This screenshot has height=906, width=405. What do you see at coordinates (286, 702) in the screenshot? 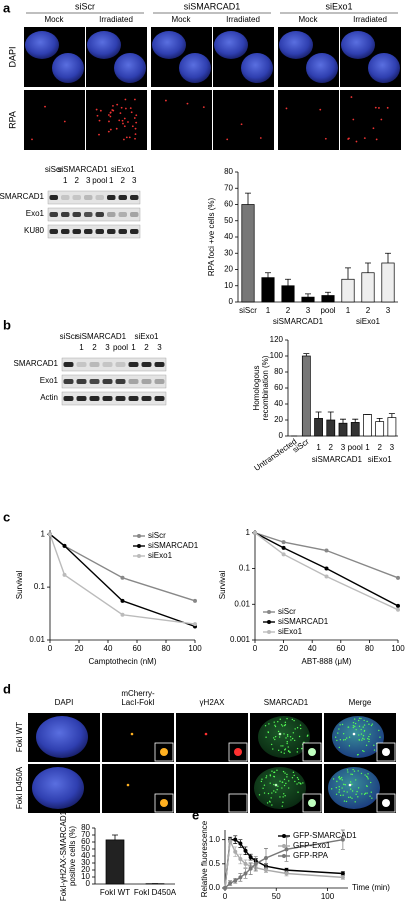
I see `column-label: SMARCAD1` at bounding box center [286, 702].